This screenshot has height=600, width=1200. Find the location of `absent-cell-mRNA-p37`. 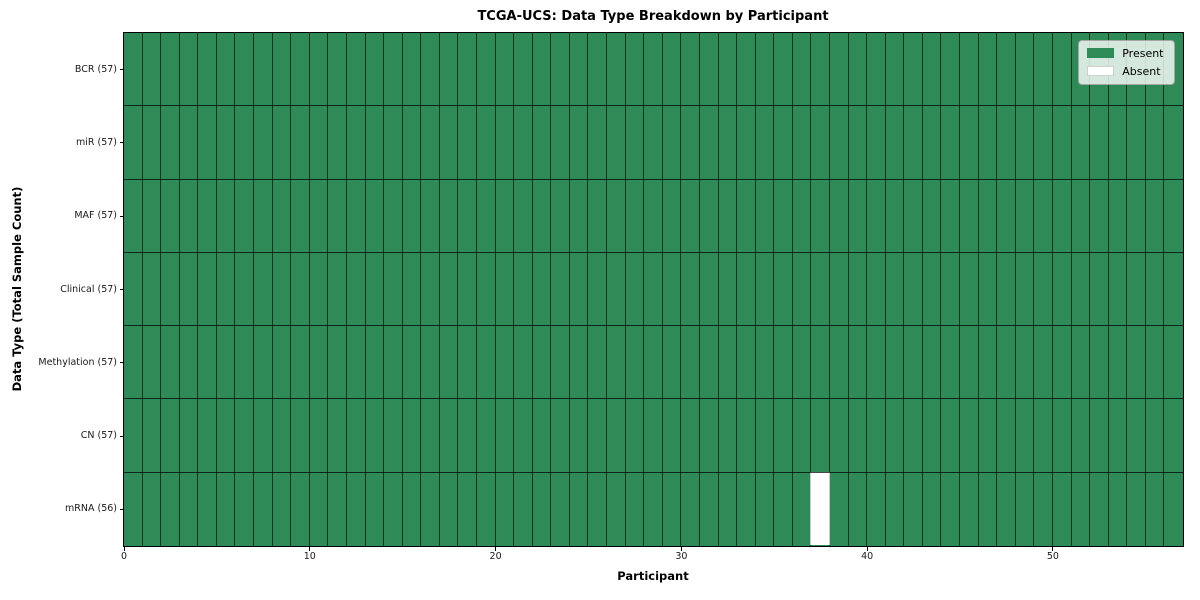

absent-cell-mRNA-p37 is located at coordinates (820, 509).